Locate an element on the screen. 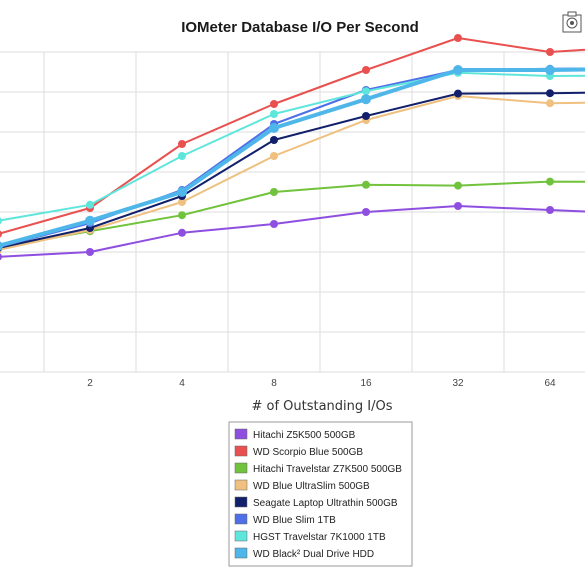  x-axis-label: # of Outstanding I/Os is located at coordinates (321, 406).